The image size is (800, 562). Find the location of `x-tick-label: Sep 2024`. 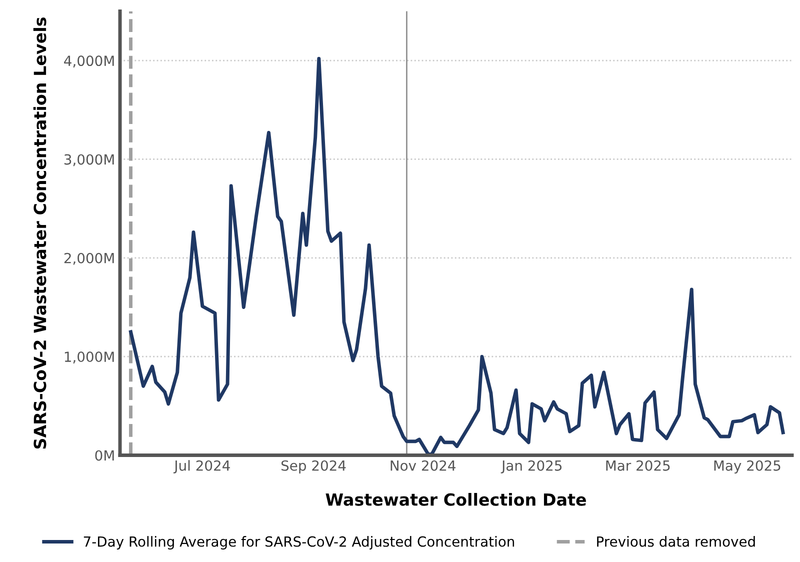

x-tick-label: Sep 2024 is located at coordinates (313, 467).